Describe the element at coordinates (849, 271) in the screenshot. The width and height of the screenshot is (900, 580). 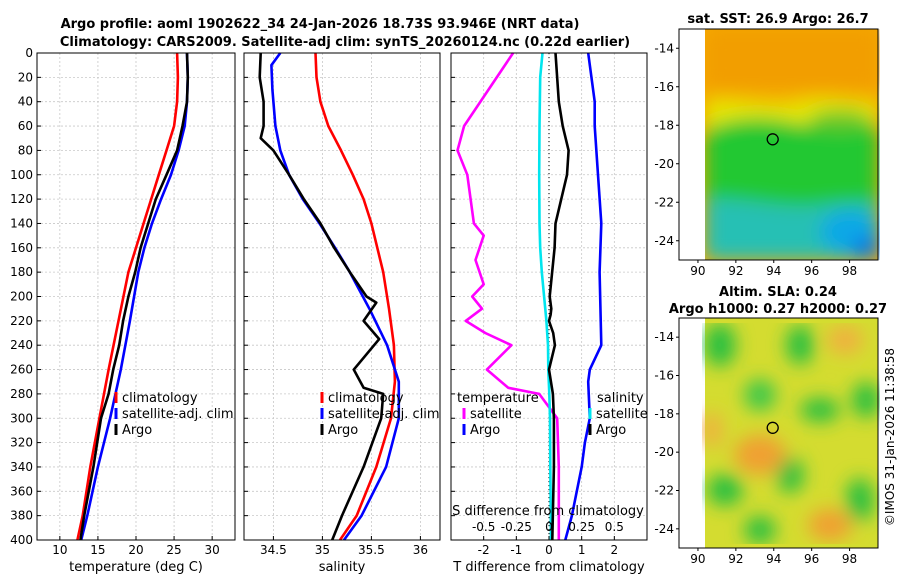
I see `sst_map-x-tick-label: 98` at that location.